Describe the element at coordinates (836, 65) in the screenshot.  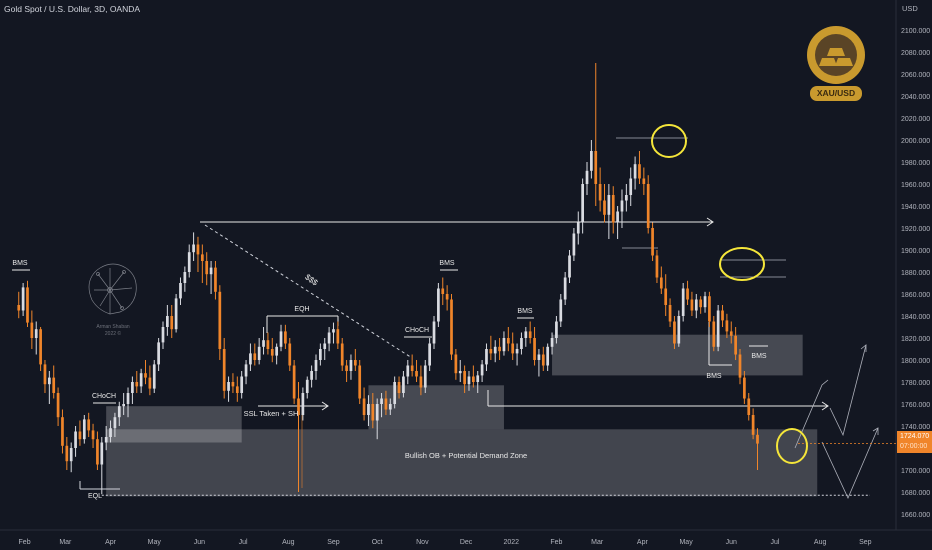
I see `xauusd-logo: XAU/USD` at that location.